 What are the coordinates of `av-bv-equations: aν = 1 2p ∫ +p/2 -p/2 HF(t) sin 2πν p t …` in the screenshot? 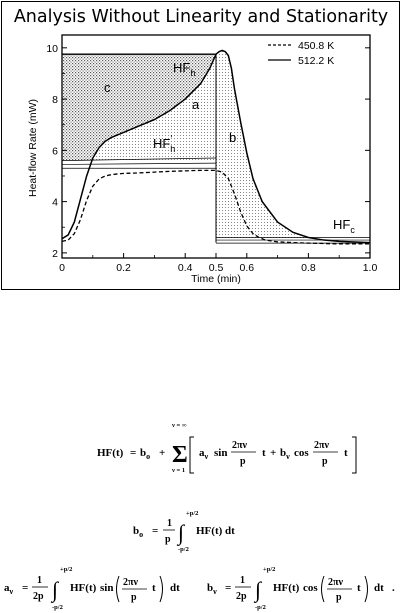 It's located at (199, 588).